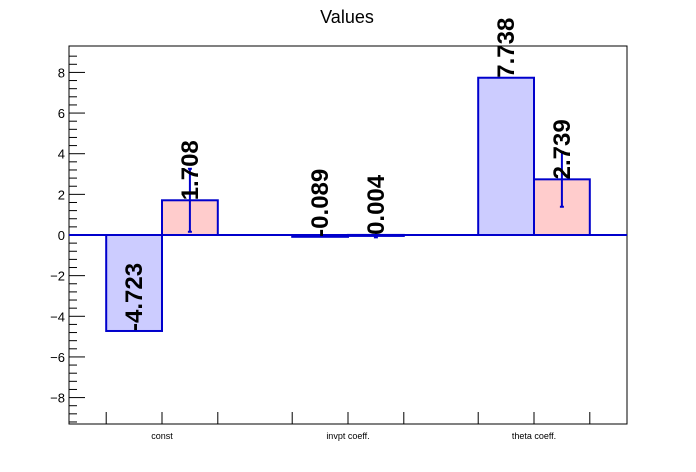  Describe the element at coordinates (61, 154) in the screenshot. I see `y-tick-label: 4` at that location.